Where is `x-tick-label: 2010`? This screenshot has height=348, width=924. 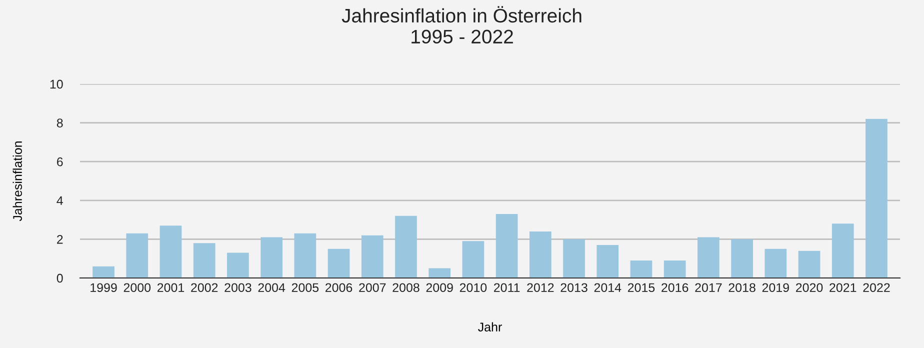
x-tick-label: 2010 is located at coordinates (473, 287).